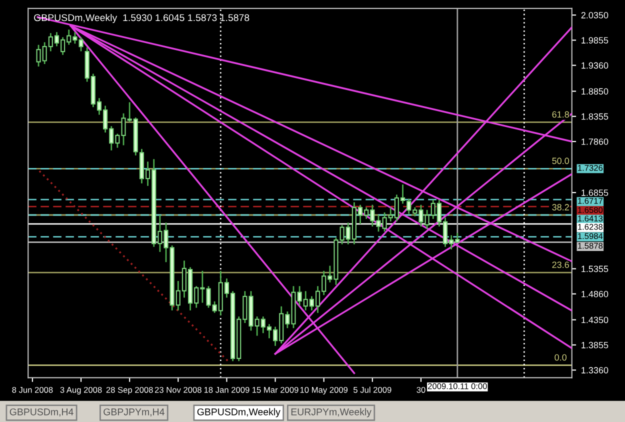 This screenshot has width=625, height=422. Describe the element at coordinates (560, 357) in the screenshot. I see `annotation: 0.0` at that location.